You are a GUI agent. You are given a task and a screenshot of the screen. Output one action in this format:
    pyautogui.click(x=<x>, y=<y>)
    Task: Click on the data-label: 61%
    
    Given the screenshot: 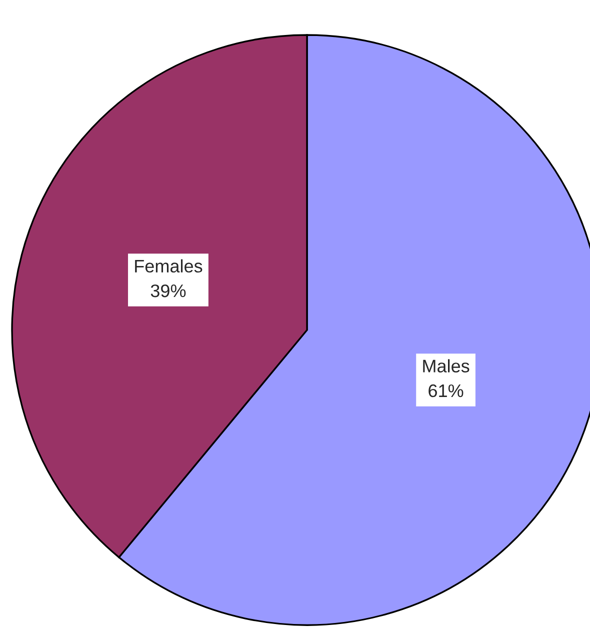 What is the action you would take?
    pyautogui.click(x=446, y=391)
    